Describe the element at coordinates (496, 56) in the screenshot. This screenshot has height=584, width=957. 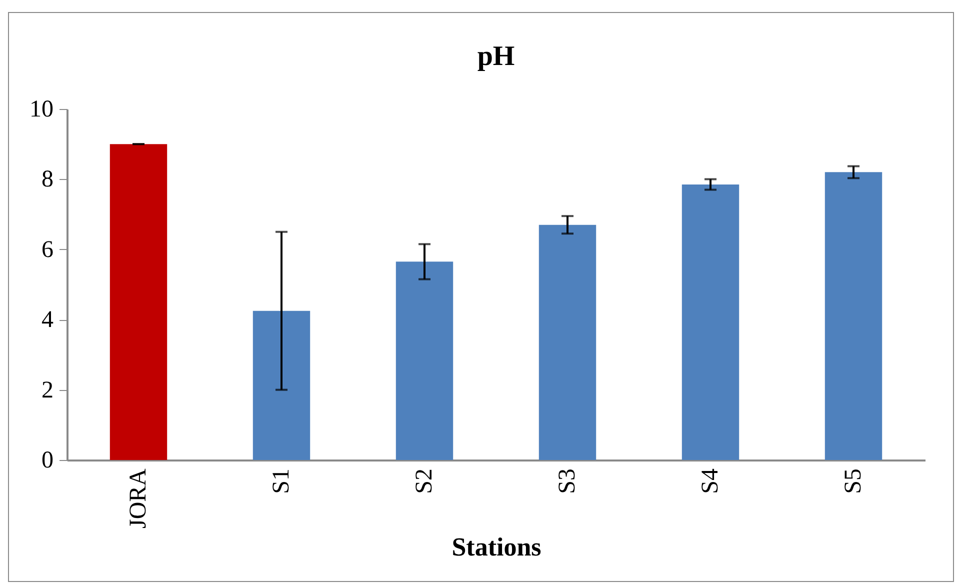
I see `chart-title: pH` at that location.